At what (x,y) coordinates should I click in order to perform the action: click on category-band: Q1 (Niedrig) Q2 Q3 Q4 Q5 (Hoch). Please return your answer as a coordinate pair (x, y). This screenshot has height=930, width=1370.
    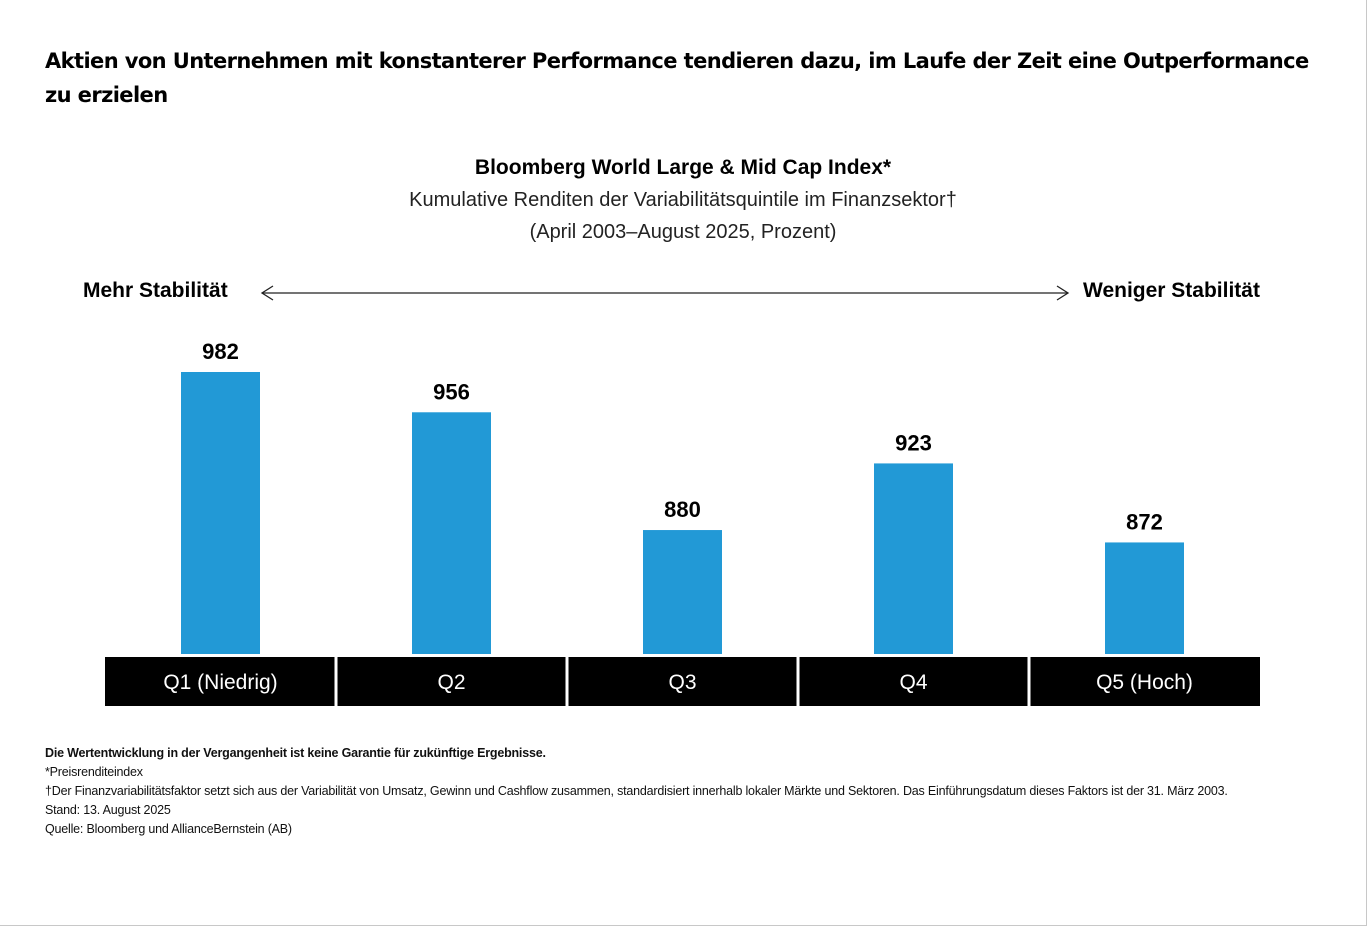
    Looking at the image, I should click on (682, 681).